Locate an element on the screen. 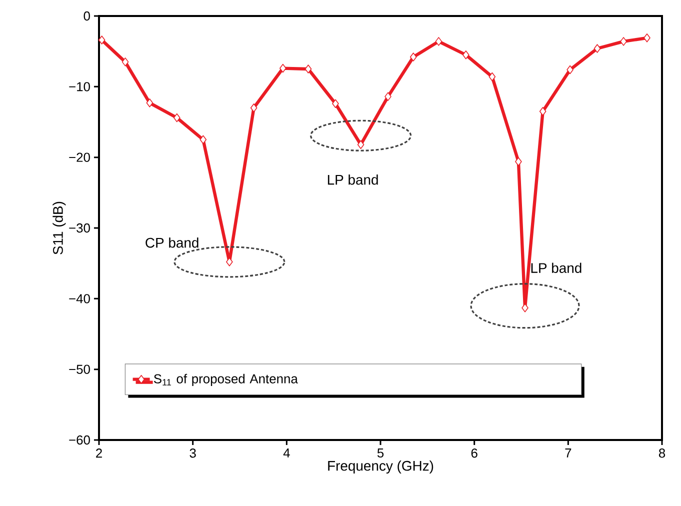 This screenshot has width=681, height=506. x-tick-label: 7 is located at coordinates (568, 453).